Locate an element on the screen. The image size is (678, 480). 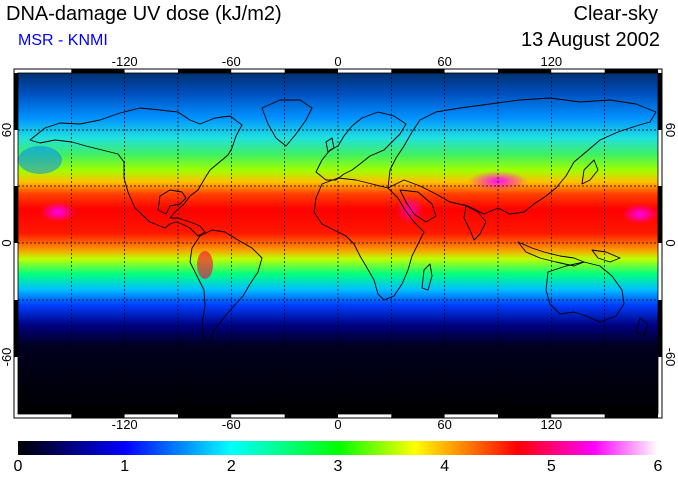
australia-coast is located at coordinates (585, 292).